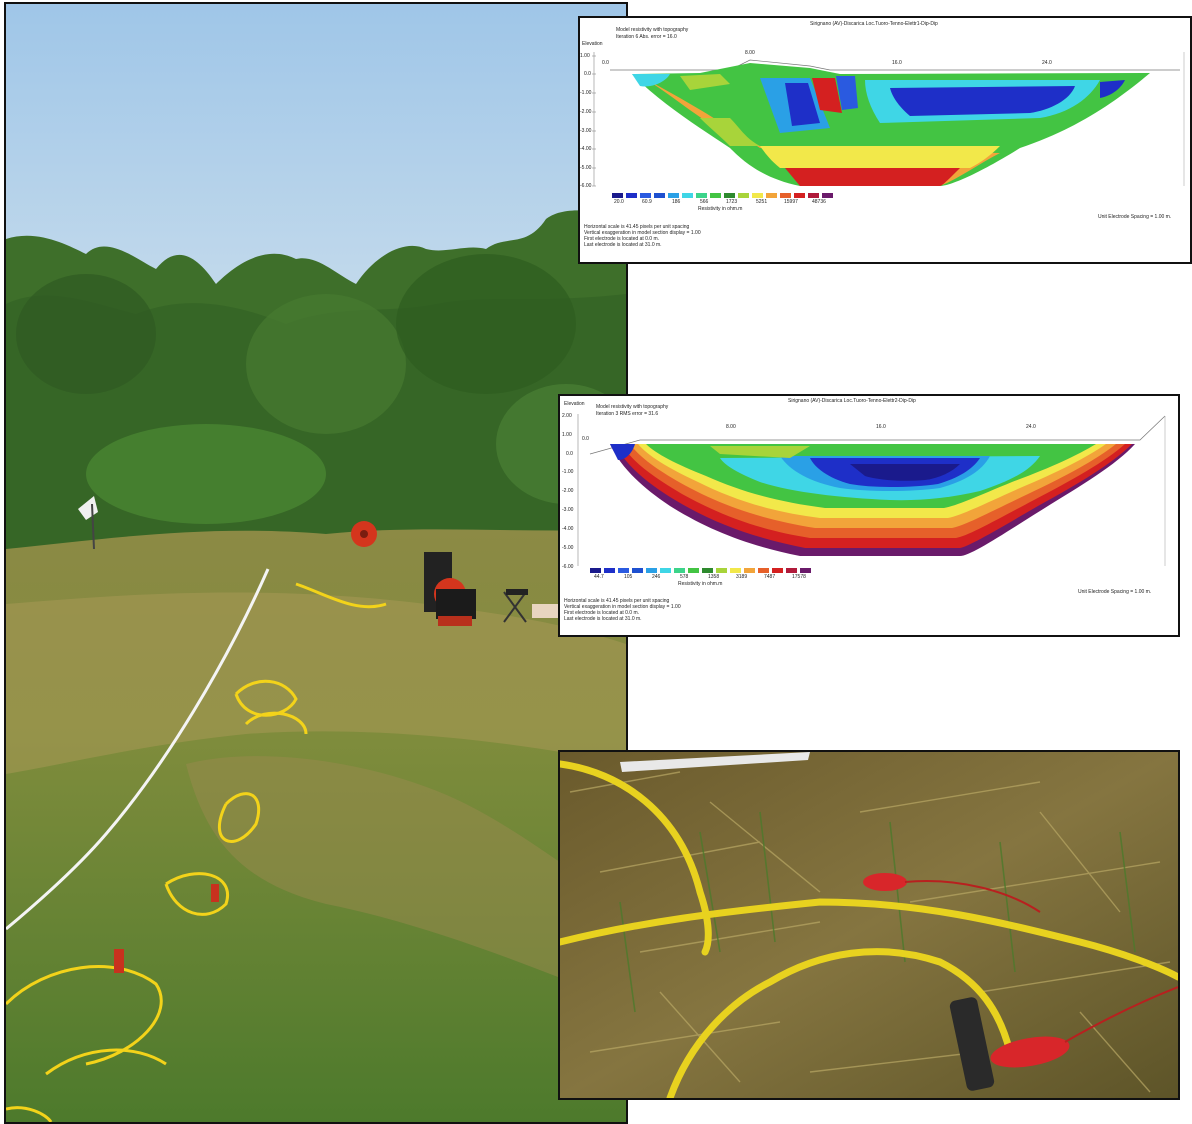 This screenshot has height=1124, width=1192. Describe the element at coordinates (704, 202) in the screenshot. I see `legend-value: 566` at that location.